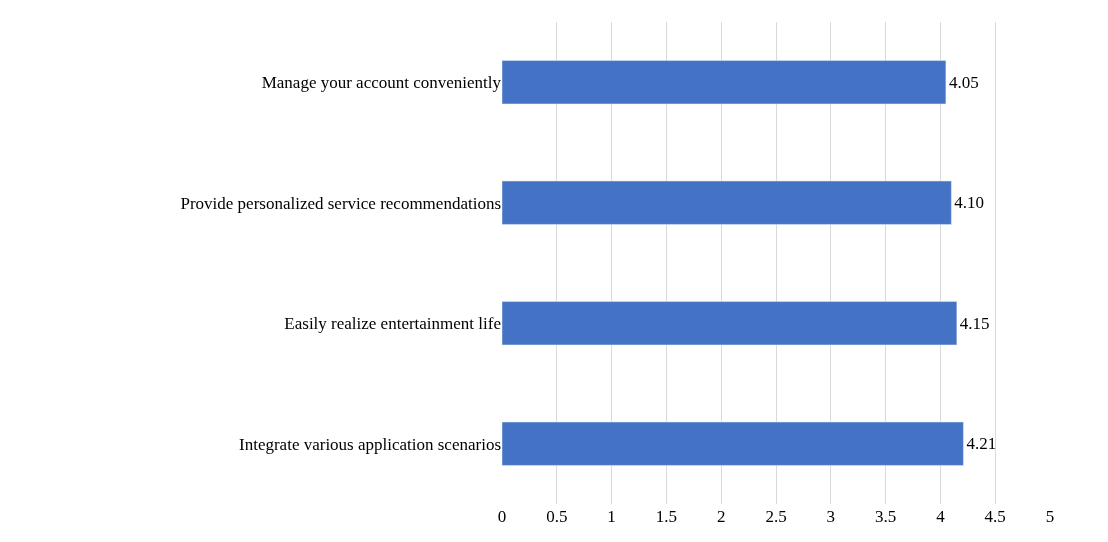  What do you see at coordinates (885, 516) in the screenshot?
I see `x-tick-label: 3.5` at bounding box center [885, 516].